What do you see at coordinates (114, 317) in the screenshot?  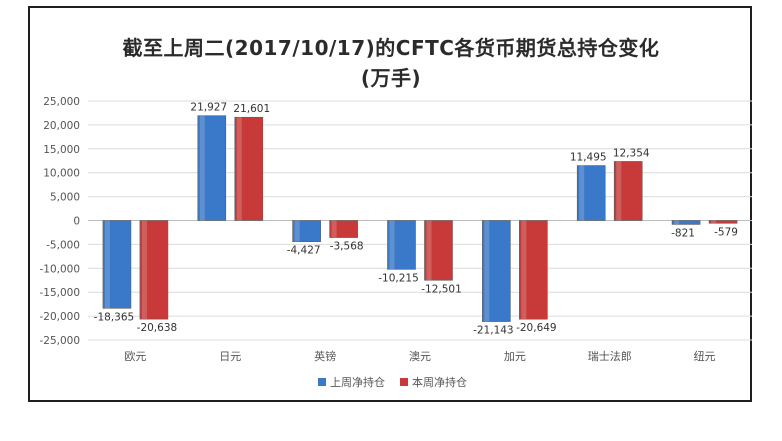 I see `data-label: -18,365` at bounding box center [114, 317].